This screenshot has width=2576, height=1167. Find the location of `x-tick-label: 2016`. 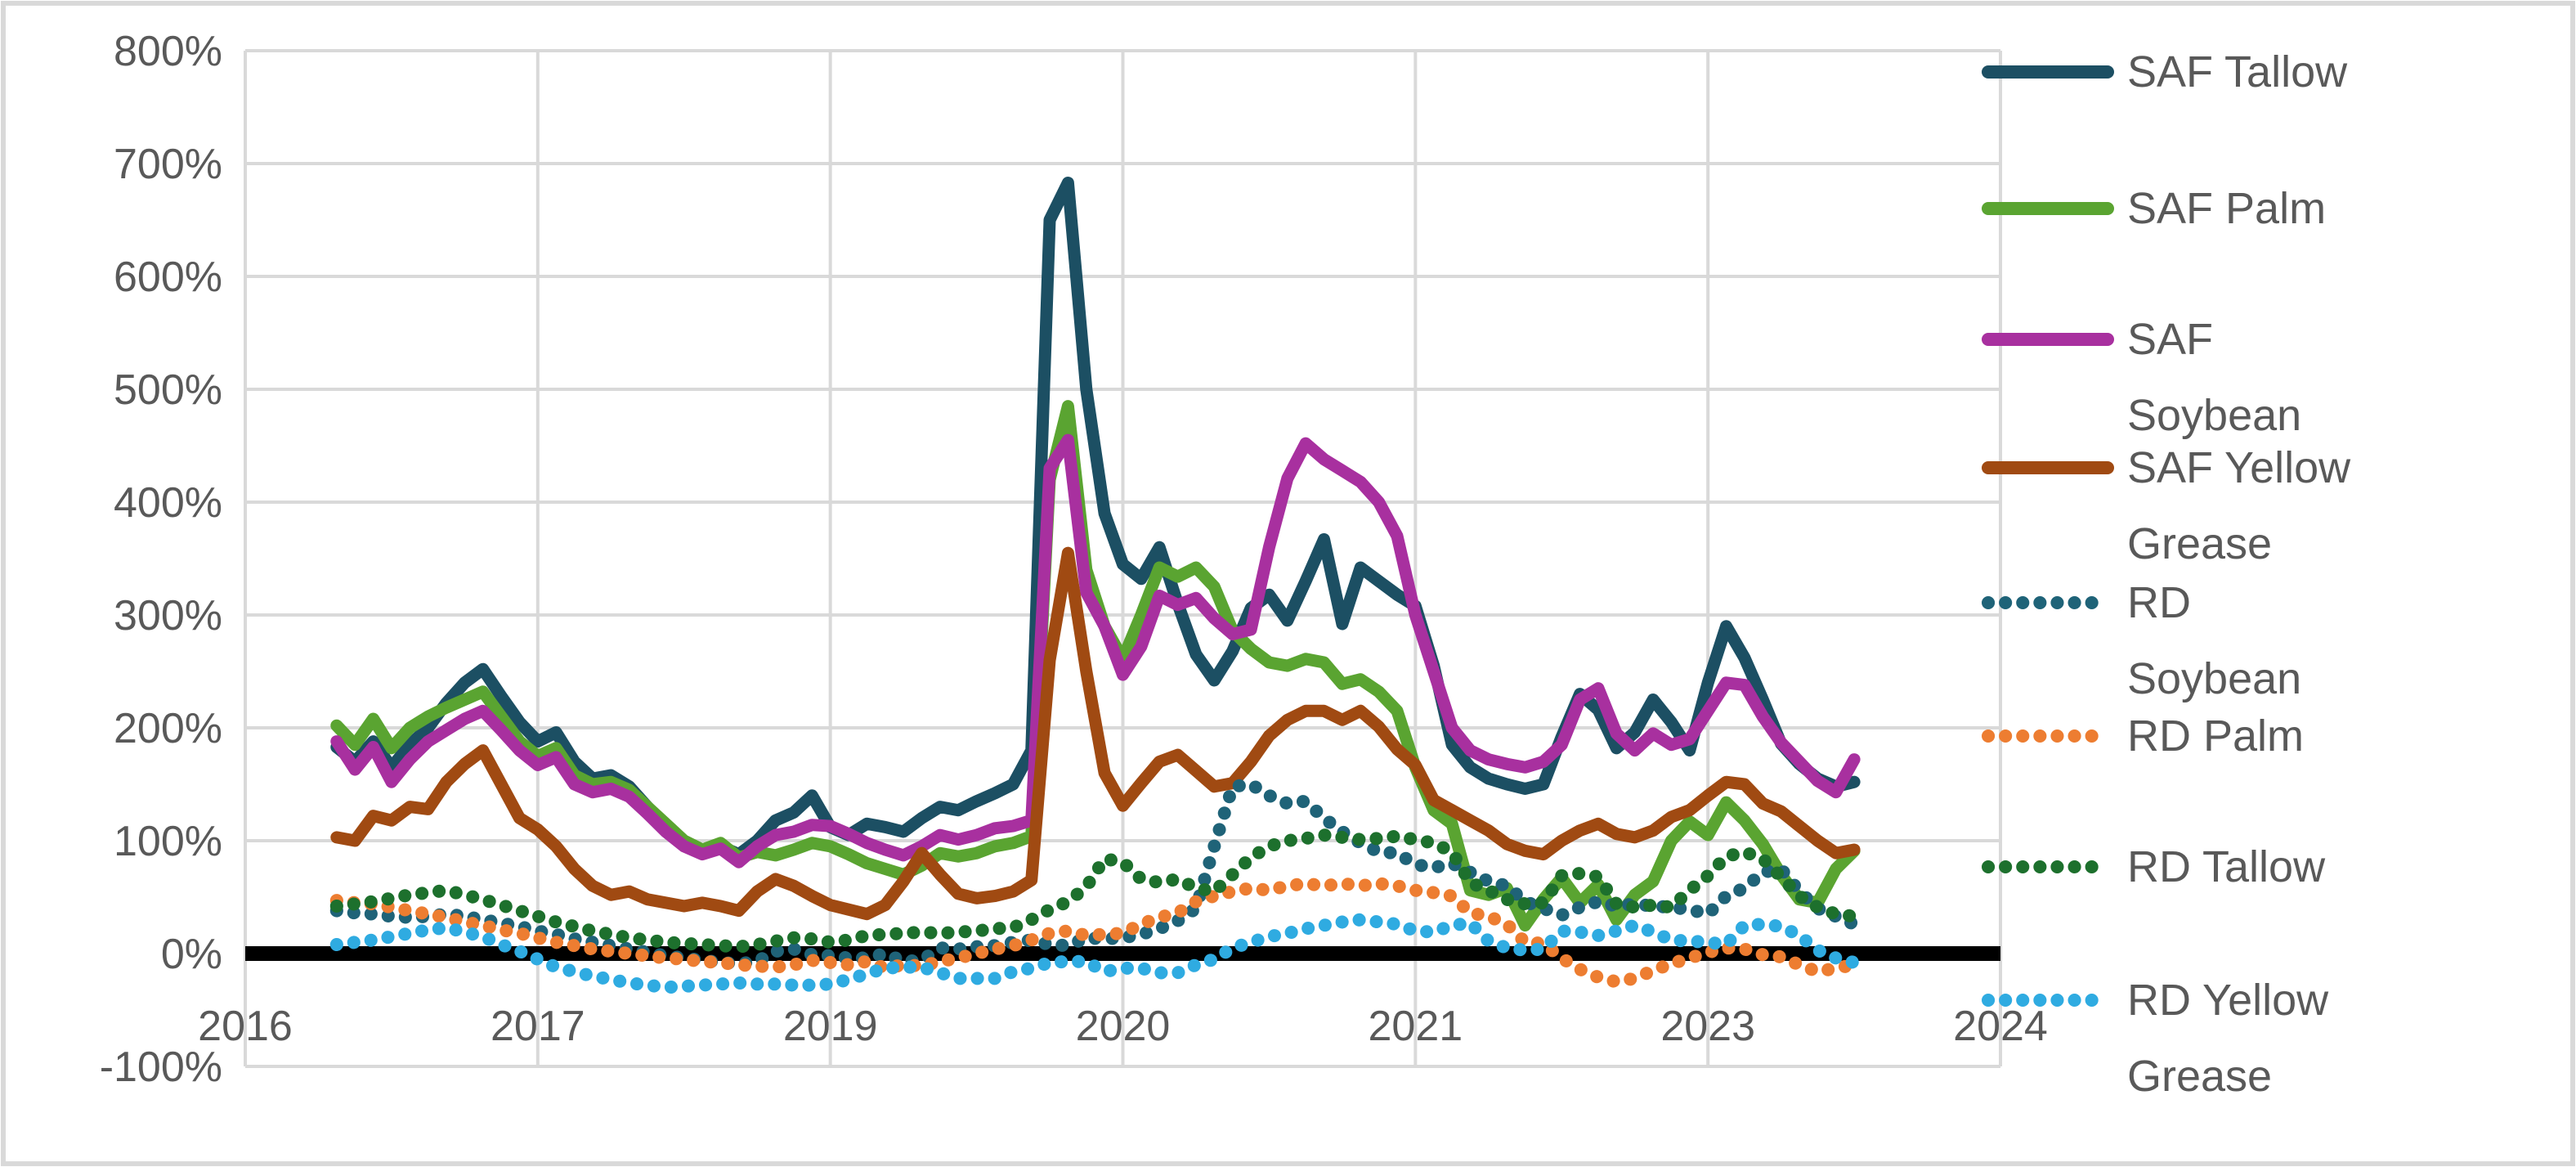

x-tick-label: 2016 is located at coordinates (246, 1027).